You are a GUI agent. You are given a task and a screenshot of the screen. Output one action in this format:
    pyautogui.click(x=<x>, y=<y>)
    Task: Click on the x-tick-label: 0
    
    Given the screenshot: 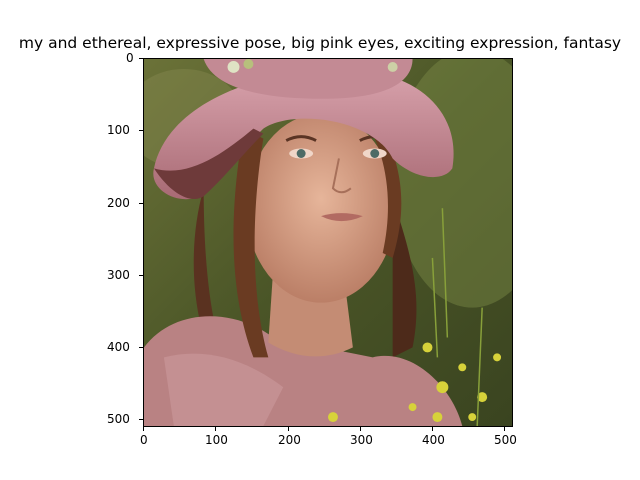 What is the action you would take?
    pyautogui.click(x=144, y=440)
    